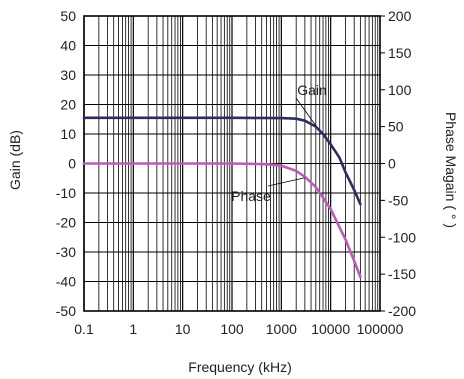 The image size is (464, 379). What do you see at coordinates (15, 160) in the screenshot?
I see `y-axis-left-title: Gain (dB)` at bounding box center [15, 160].